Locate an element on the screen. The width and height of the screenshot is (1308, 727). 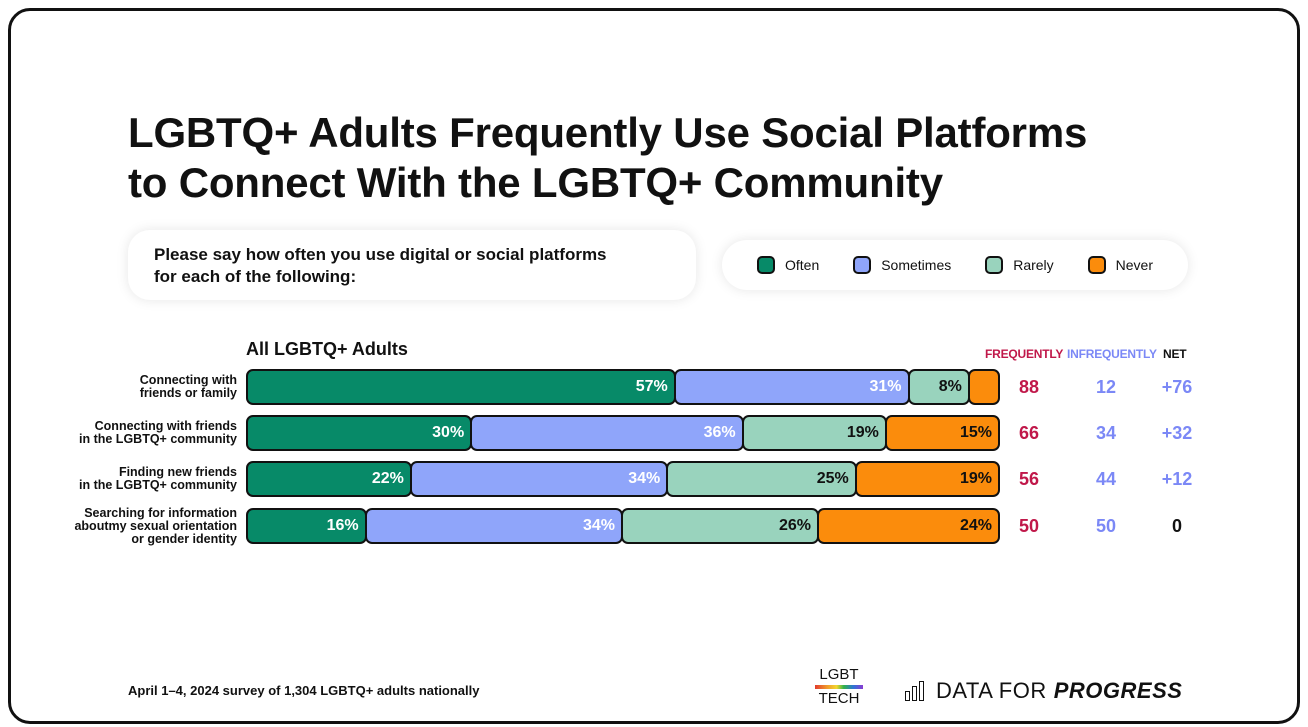
question-line-2: for each of the following: is located at coordinates (255, 276).